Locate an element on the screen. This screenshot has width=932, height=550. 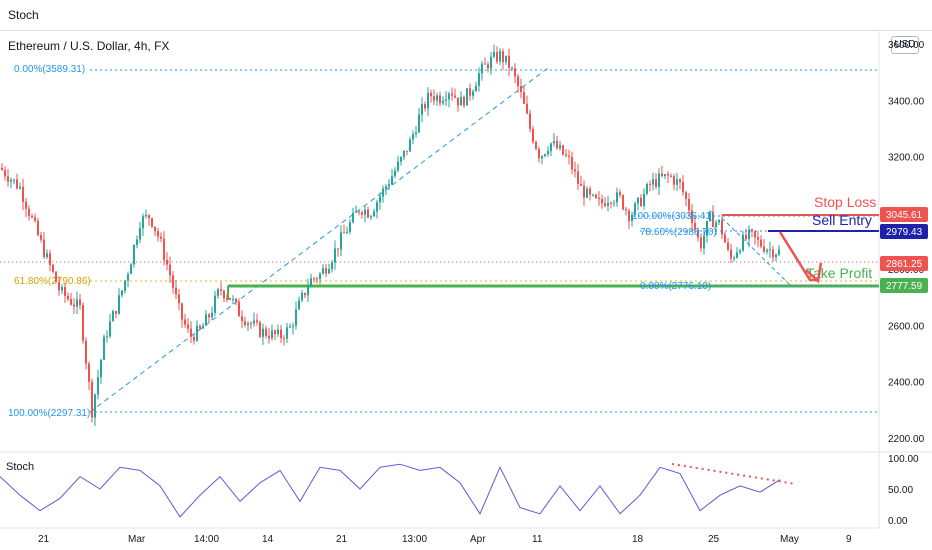
x-tick-label: Mar is located at coordinates (137, 539).